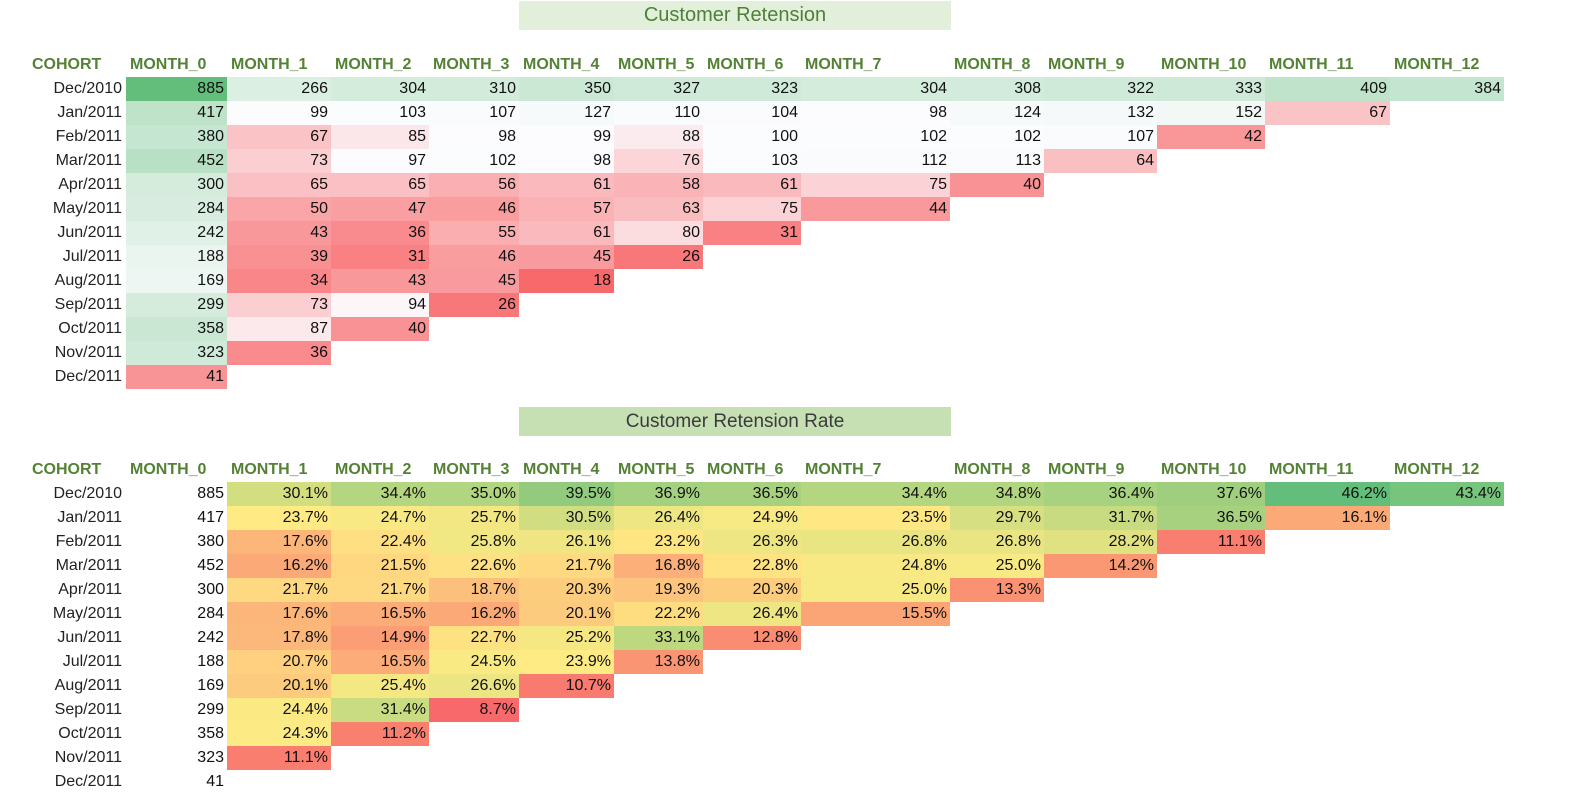 The height and width of the screenshot is (812, 1576). Describe the element at coordinates (1100, 113) in the screenshot. I see `heatmap-cell: 132` at that location.